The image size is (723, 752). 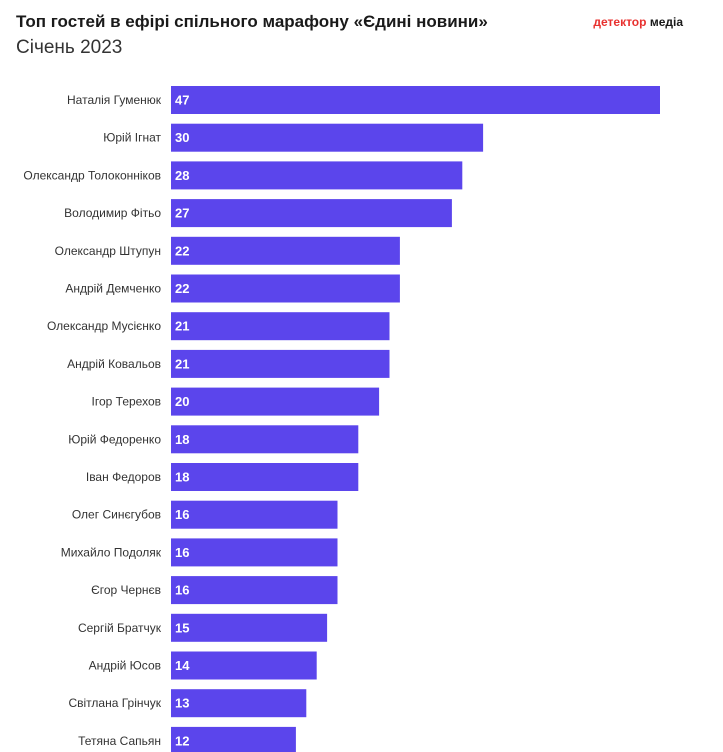 I want to click on value-label: 12, so click(x=182, y=740).